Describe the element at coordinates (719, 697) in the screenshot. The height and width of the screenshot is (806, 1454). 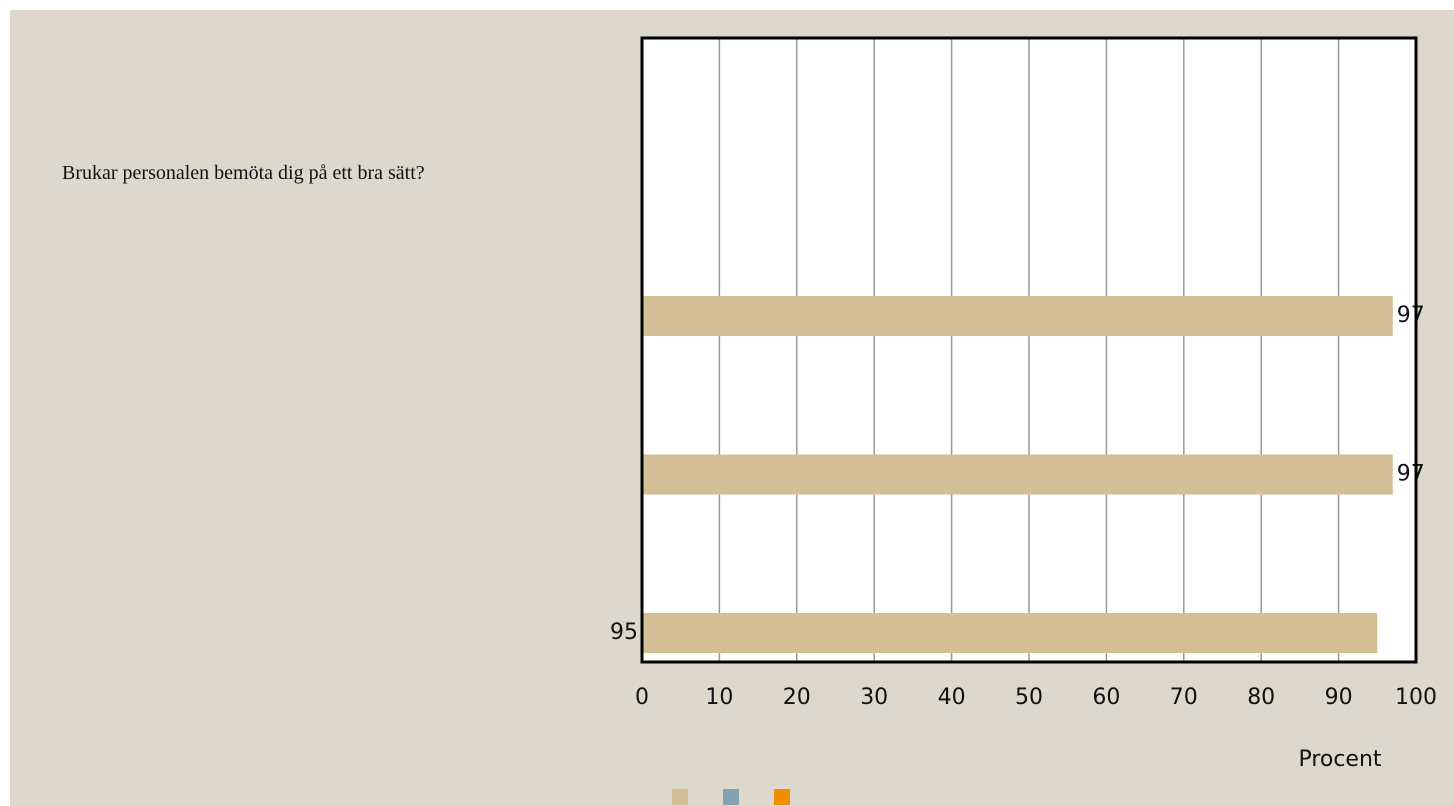
I see `x-tick-label: 10` at that location.